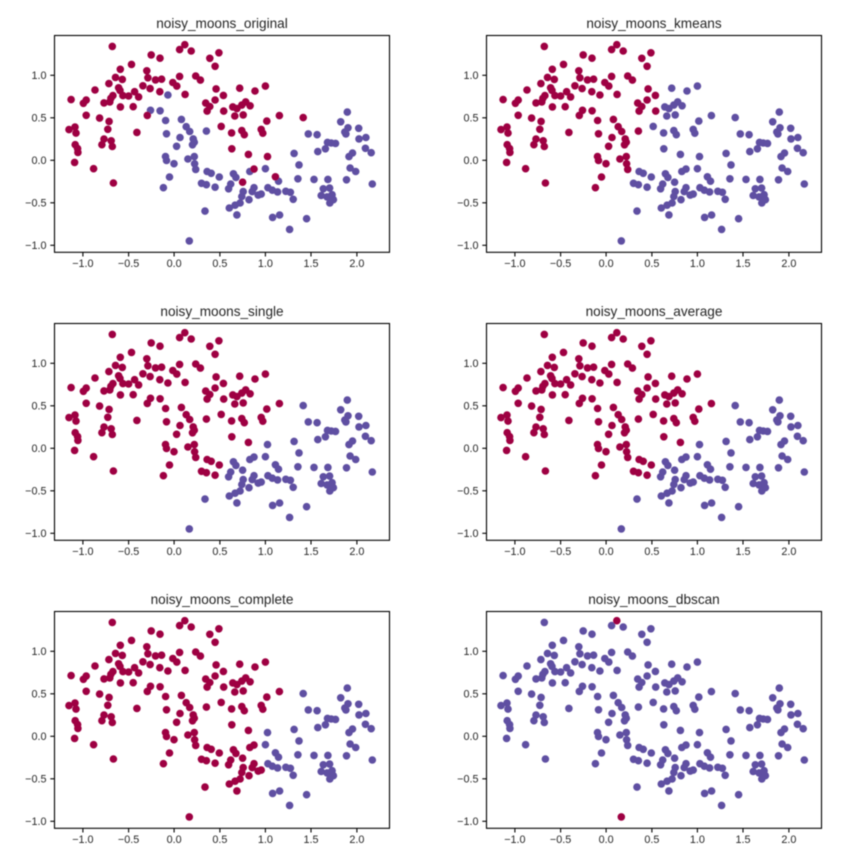 The image size is (864, 864). What do you see at coordinates (654, 311) in the screenshot?
I see `svg-text: noisy_moons_average` at bounding box center [654, 311].